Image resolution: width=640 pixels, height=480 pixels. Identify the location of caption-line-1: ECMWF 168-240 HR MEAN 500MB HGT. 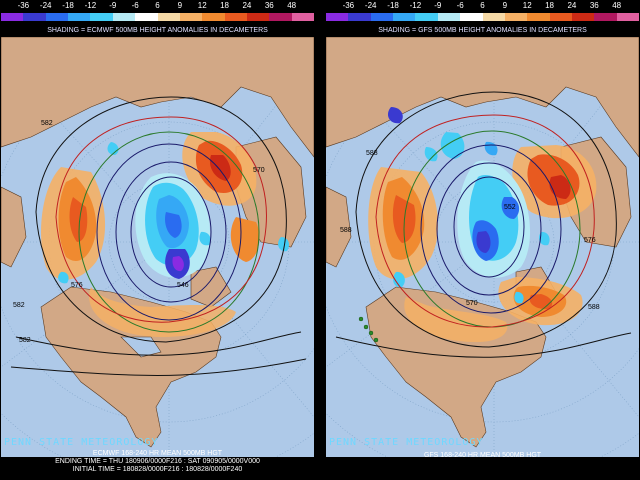
(157, 453).